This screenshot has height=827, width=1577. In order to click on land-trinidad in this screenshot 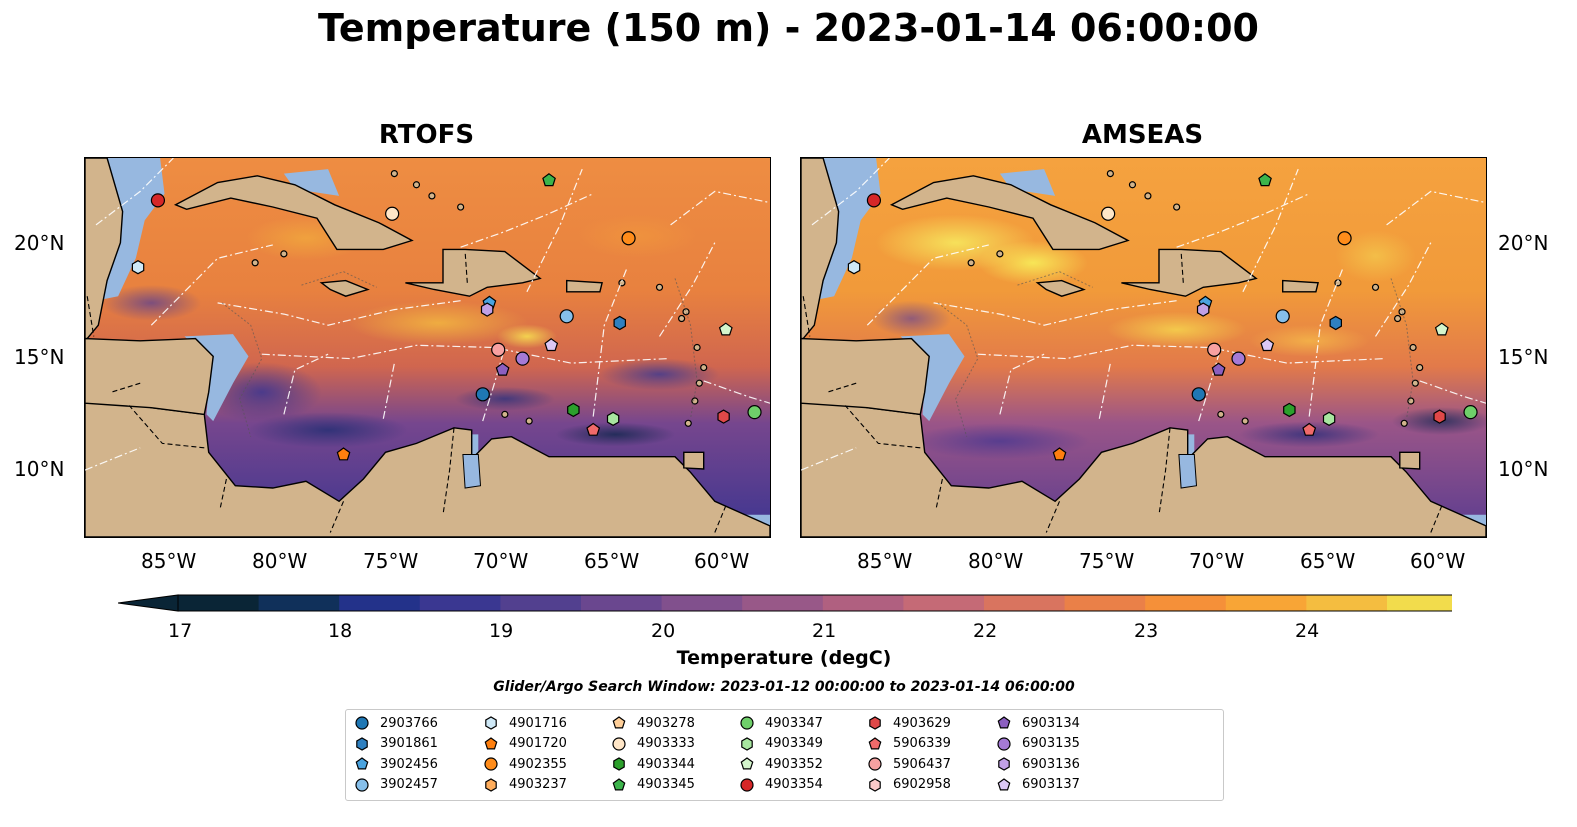, I will do `click(694, 460)`.